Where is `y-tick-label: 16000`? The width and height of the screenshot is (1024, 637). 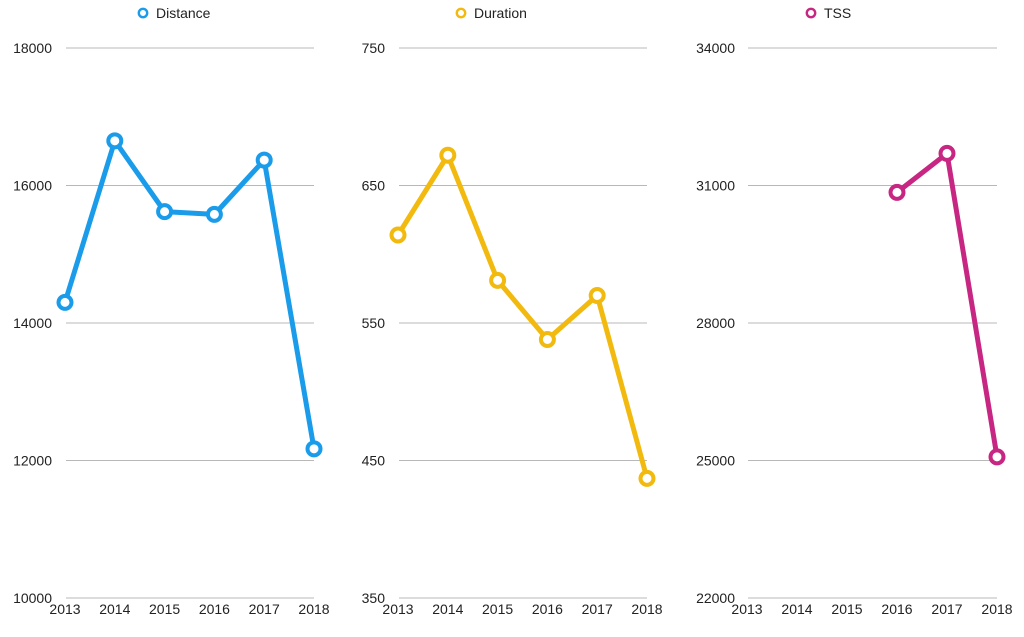
y-tick-label: 16000 is located at coordinates (32, 186).